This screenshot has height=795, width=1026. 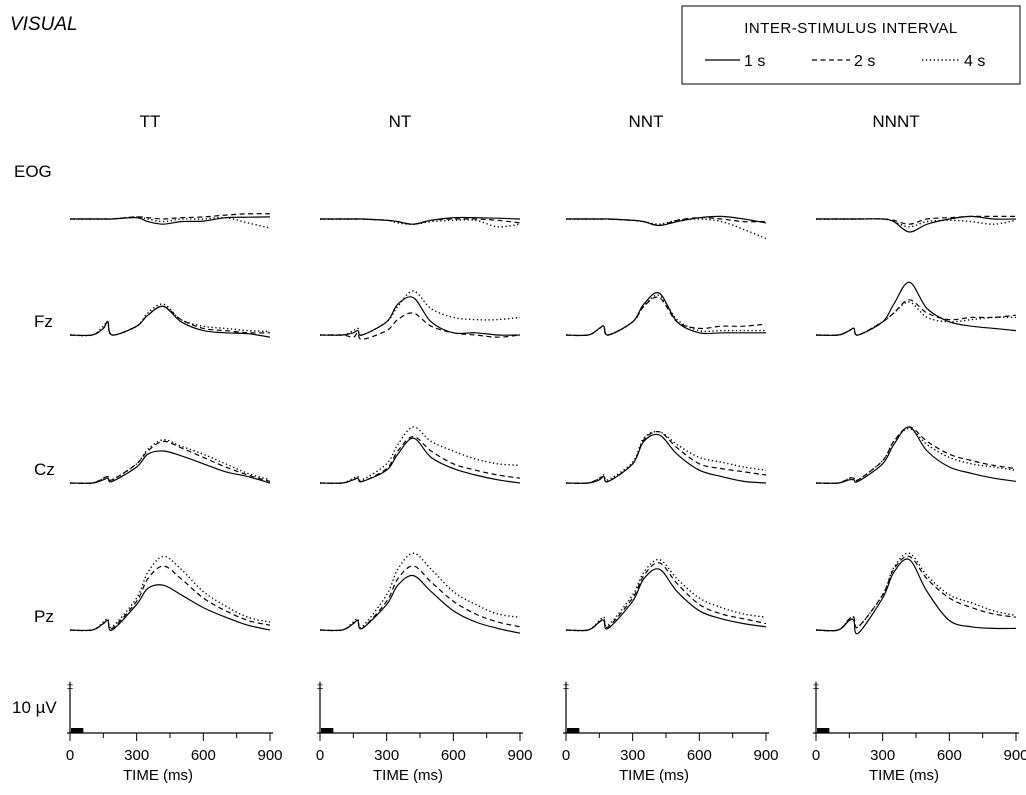 What do you see at coordinates (420, 326) in the screenshot?
I see `trace-nt-fz-2-s` at bounding box center [420, 326].